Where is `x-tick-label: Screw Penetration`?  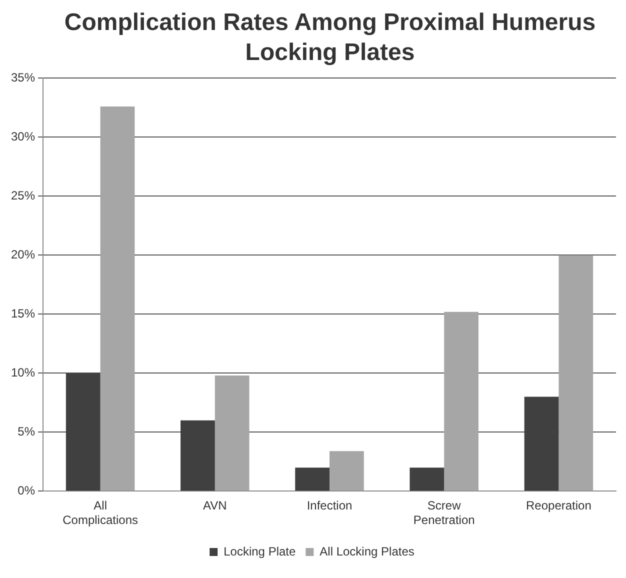 x-tick-label: Screw Penetration is located at coordinates (444, 513).